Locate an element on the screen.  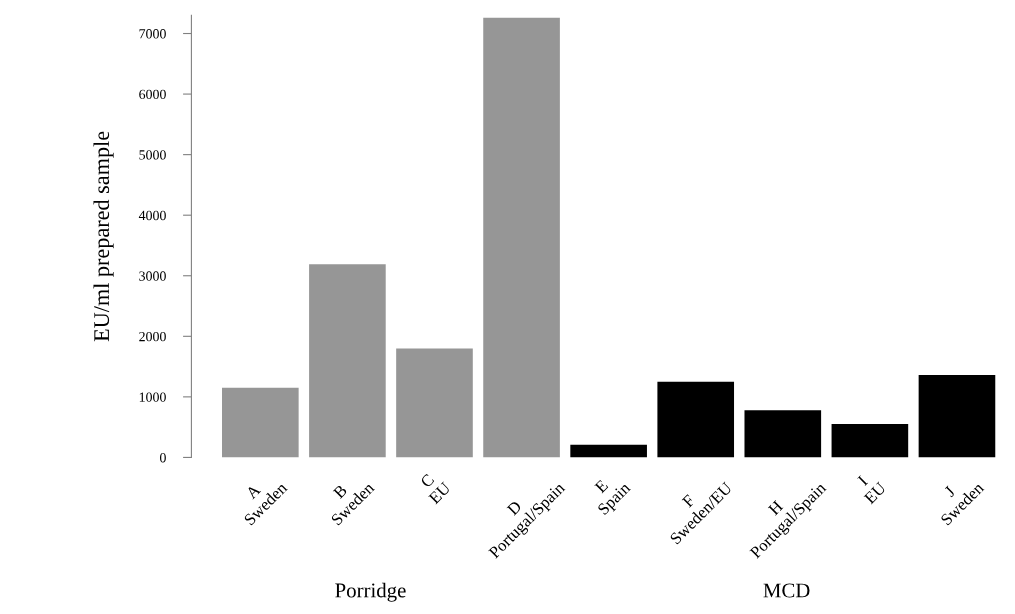
y-tick-label: 1000 is located at coordinates (152, 397).